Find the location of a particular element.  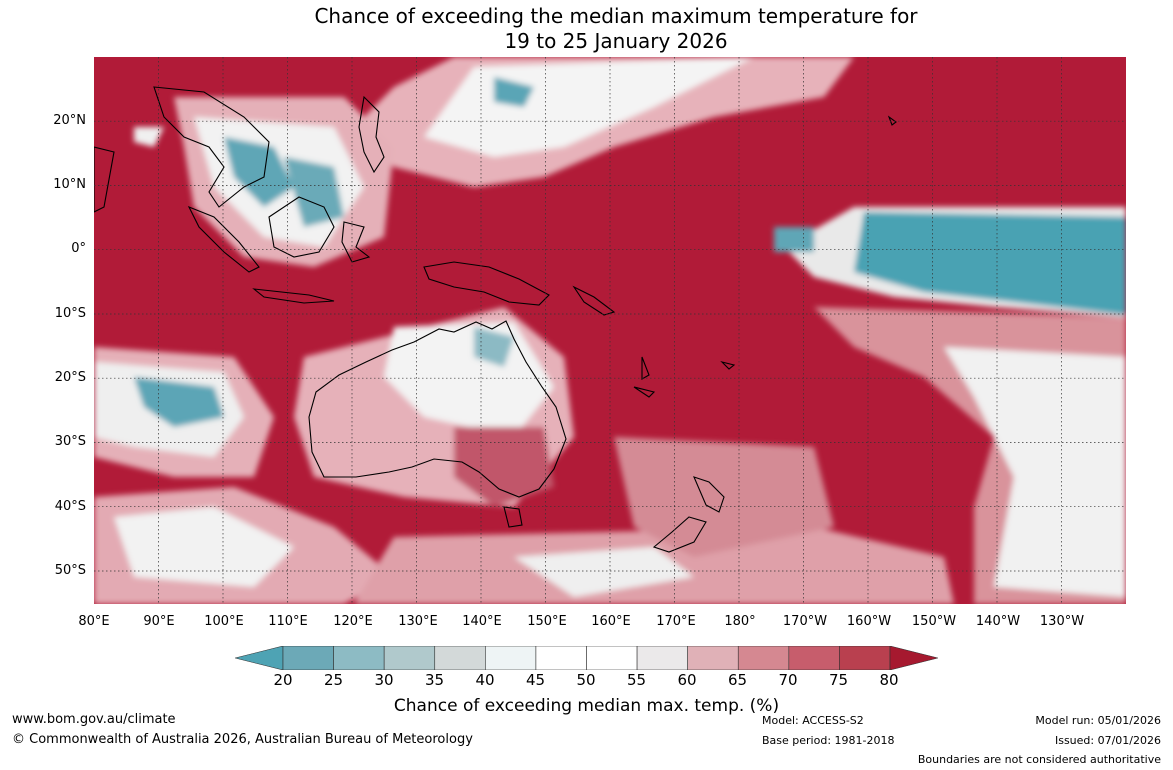

colorbar-tick-70: 70 is located at coordinates (788, 680).